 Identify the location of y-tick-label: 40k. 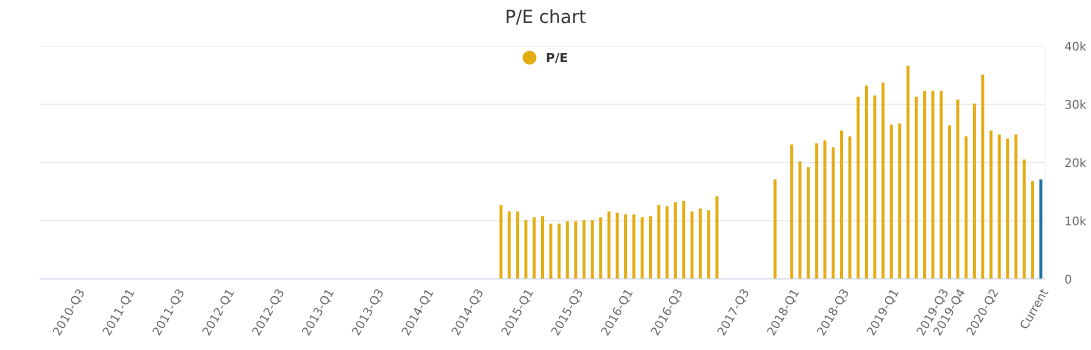
(1076, 46).